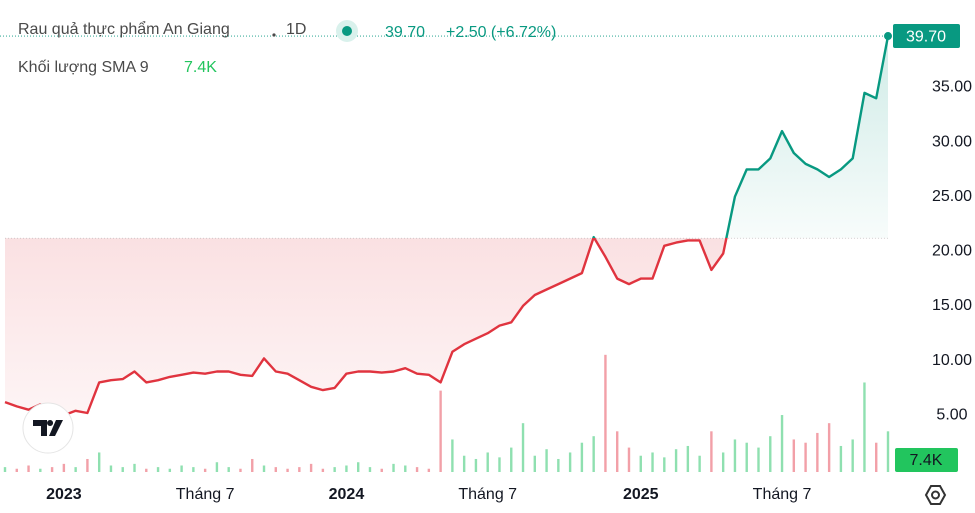 The image size is (975, 513). What do you see at coordinates (951, 414) in the screenshot?
I see `y-tick-label: 5.00` at bounding box center [951, 414].